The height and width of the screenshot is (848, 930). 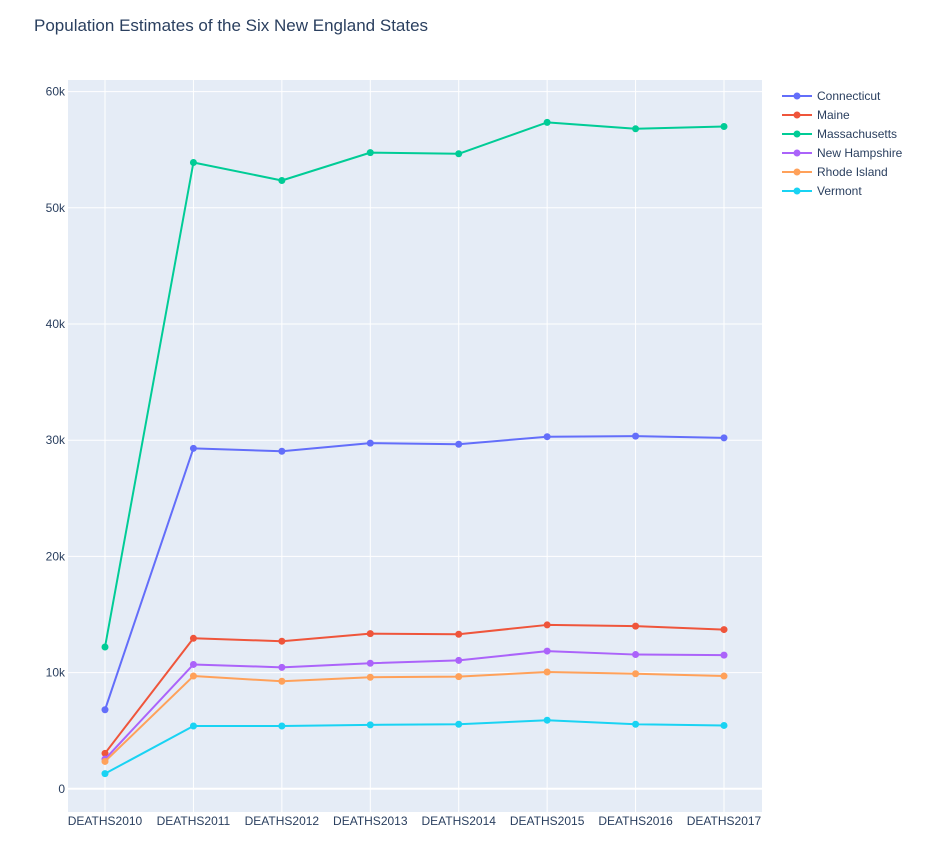 I want to click on x-tick-label: DEATHS2017, so click(x=724, y=821).